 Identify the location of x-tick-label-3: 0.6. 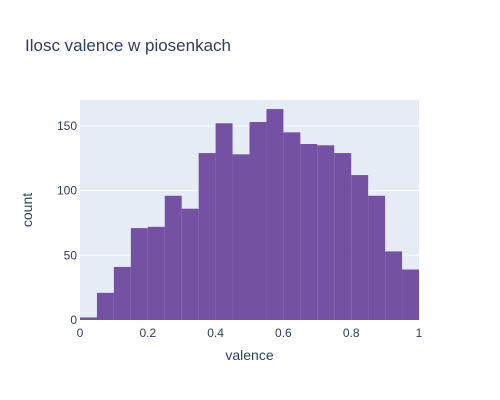
(283, 333).